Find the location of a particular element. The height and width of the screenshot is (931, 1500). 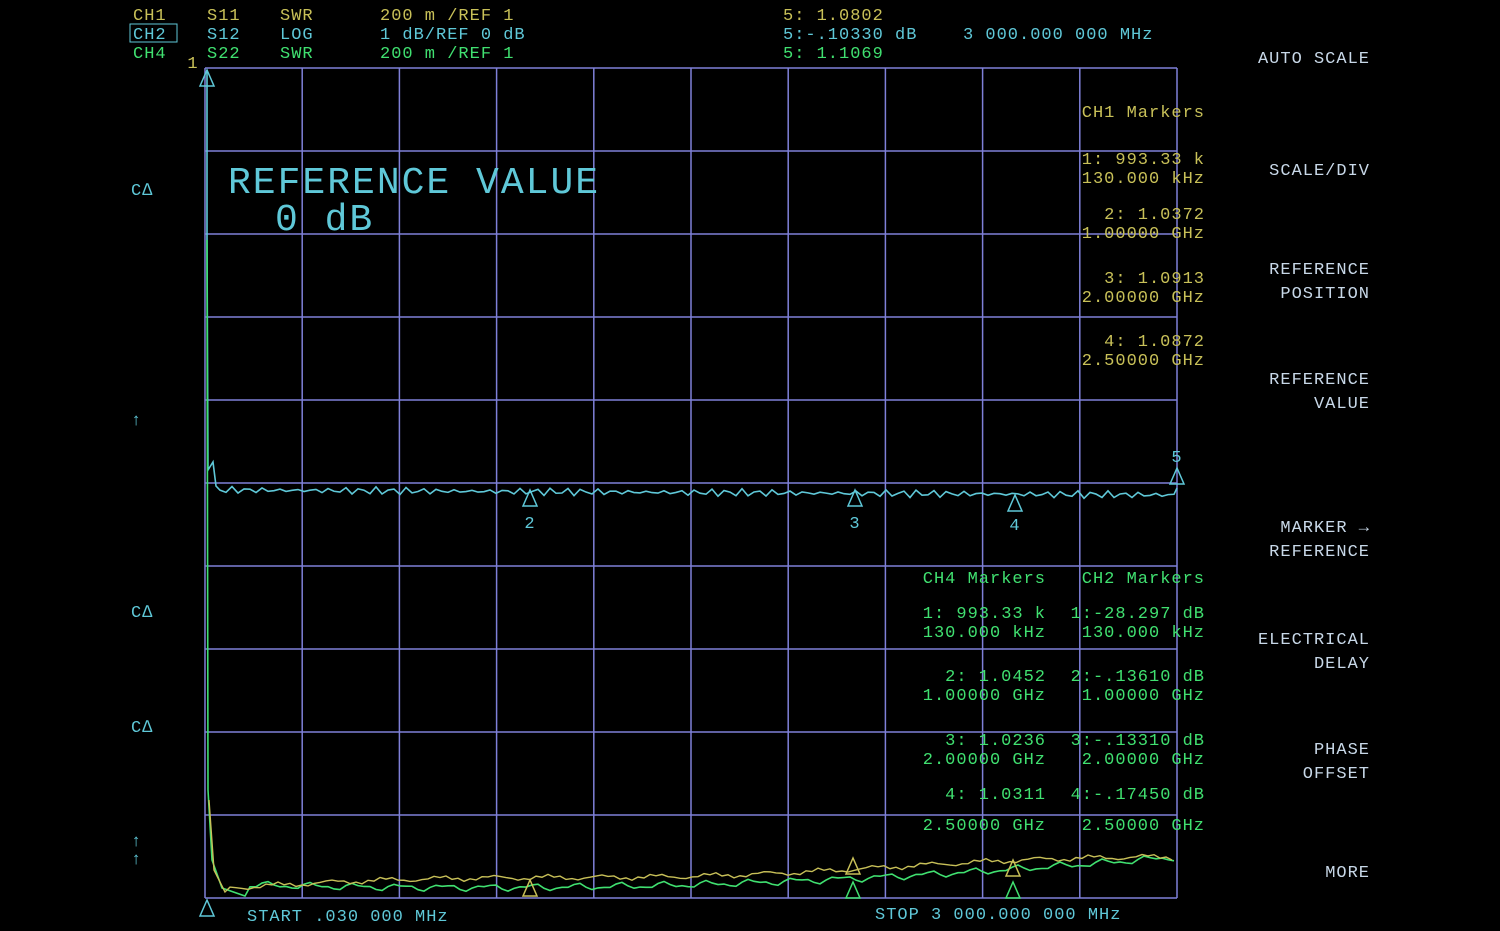

channel-setting: CH1 is located at coordinates (150, 16).